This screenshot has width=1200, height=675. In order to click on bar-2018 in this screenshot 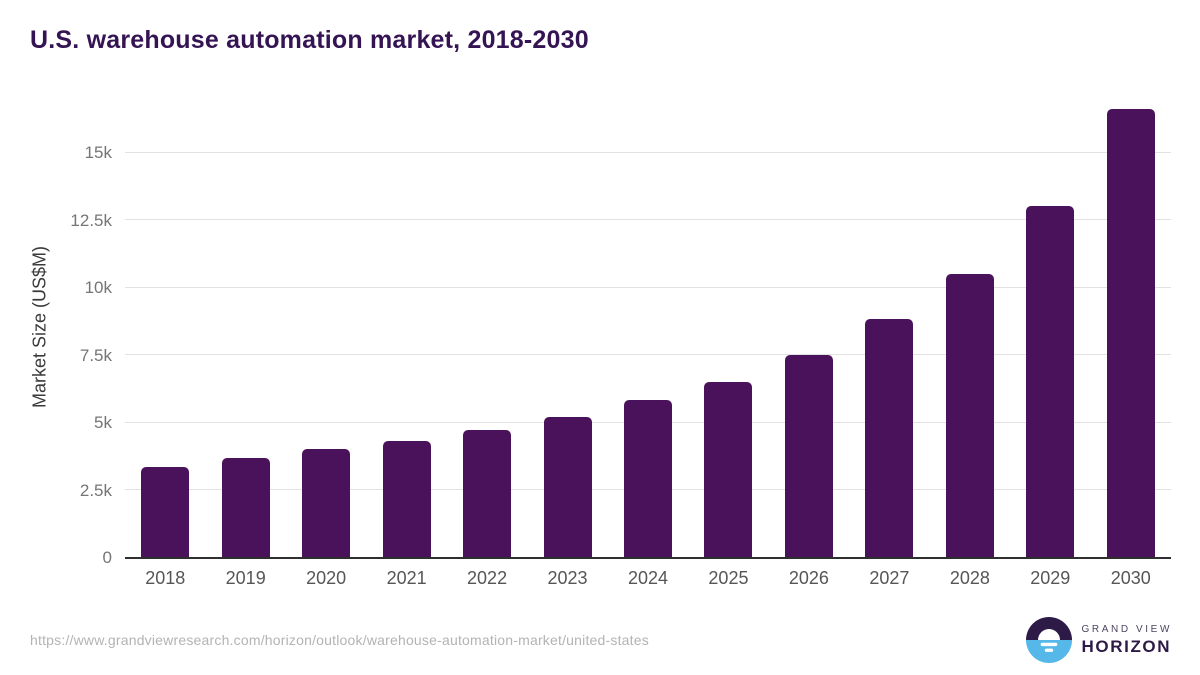, I will do `click(165, 511)`.